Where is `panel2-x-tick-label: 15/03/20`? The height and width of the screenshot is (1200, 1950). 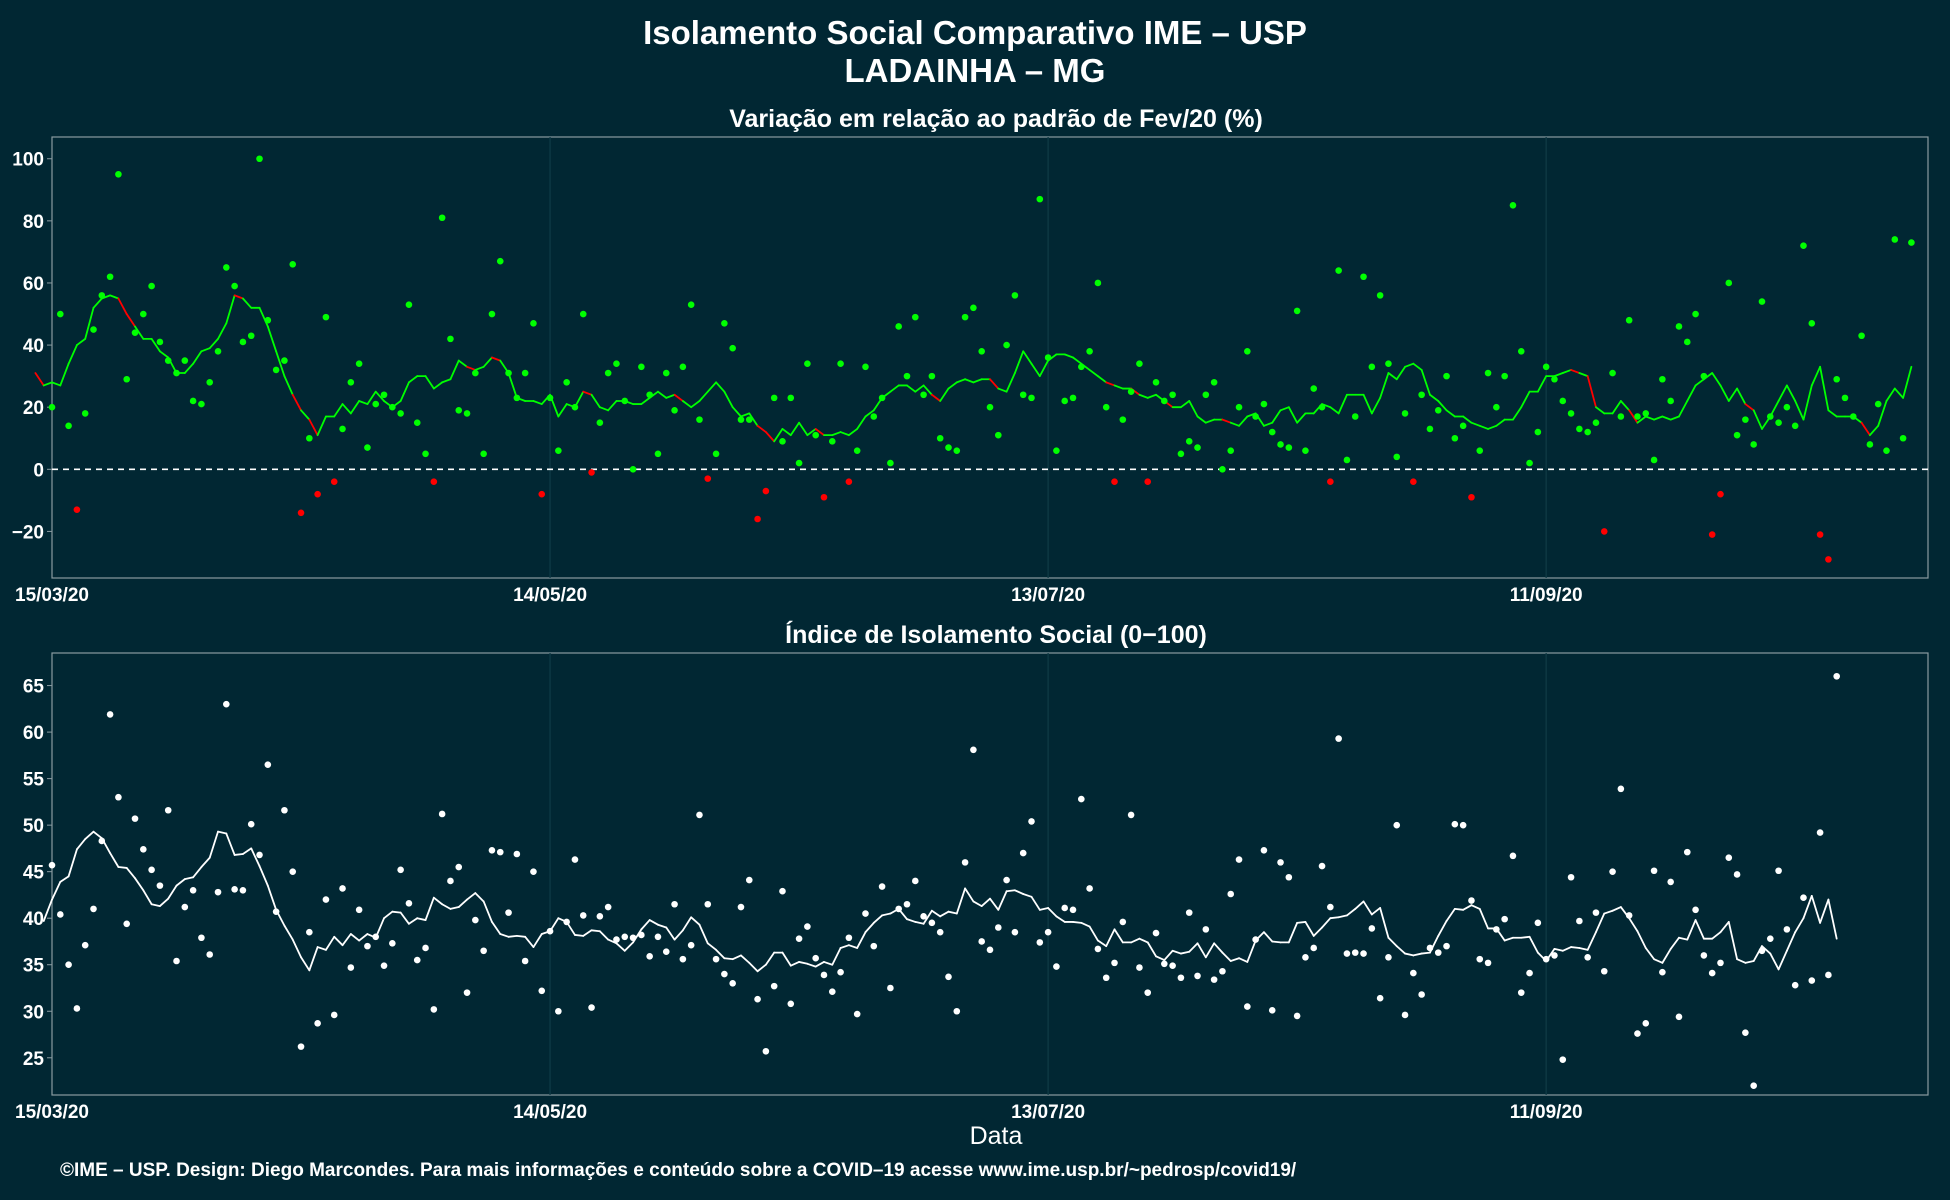 panel2-x-tick-label: 15/03/20 is located at coordinates (52, 1112).